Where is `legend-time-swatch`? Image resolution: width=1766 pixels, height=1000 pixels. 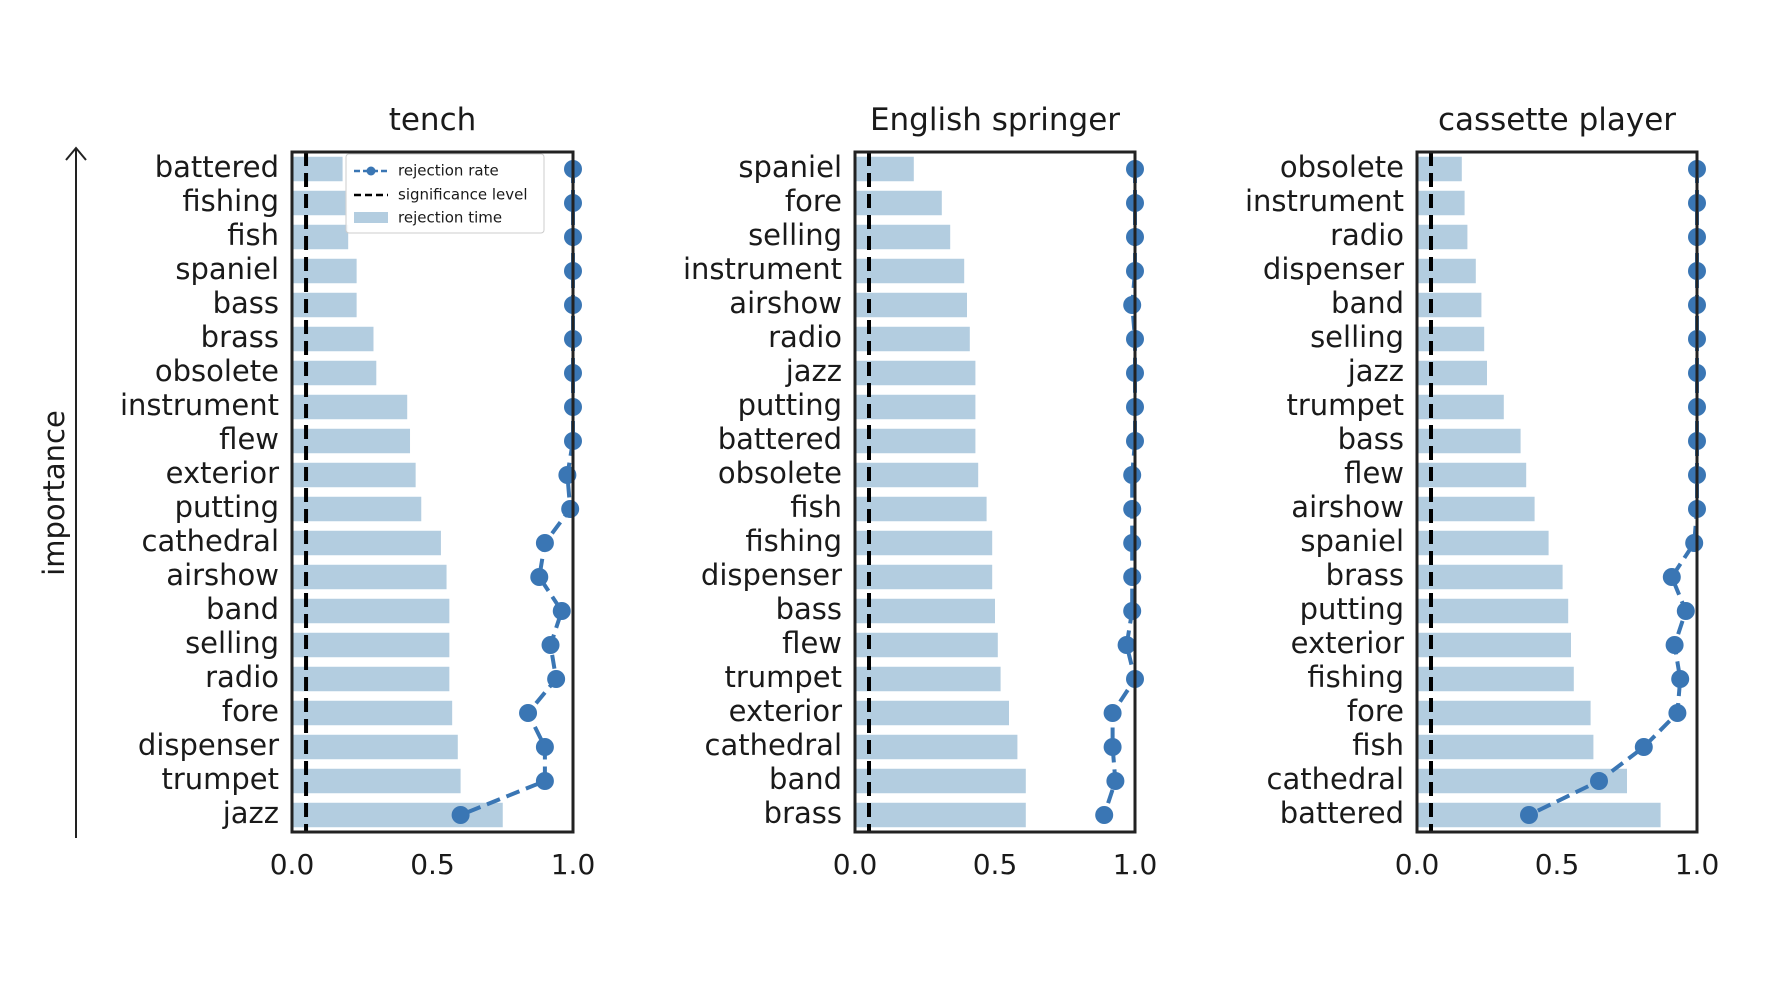 legend-time-swatch is located at coordinates (371, 217).